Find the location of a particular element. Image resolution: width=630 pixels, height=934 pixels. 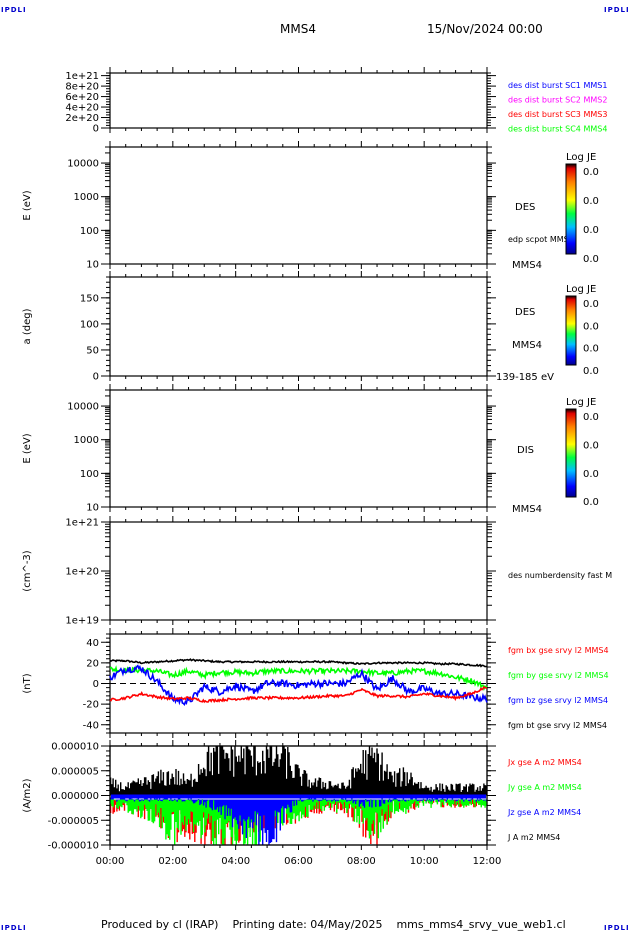

dis-energy-species-label: DIS is located at coordinates (525, 450).